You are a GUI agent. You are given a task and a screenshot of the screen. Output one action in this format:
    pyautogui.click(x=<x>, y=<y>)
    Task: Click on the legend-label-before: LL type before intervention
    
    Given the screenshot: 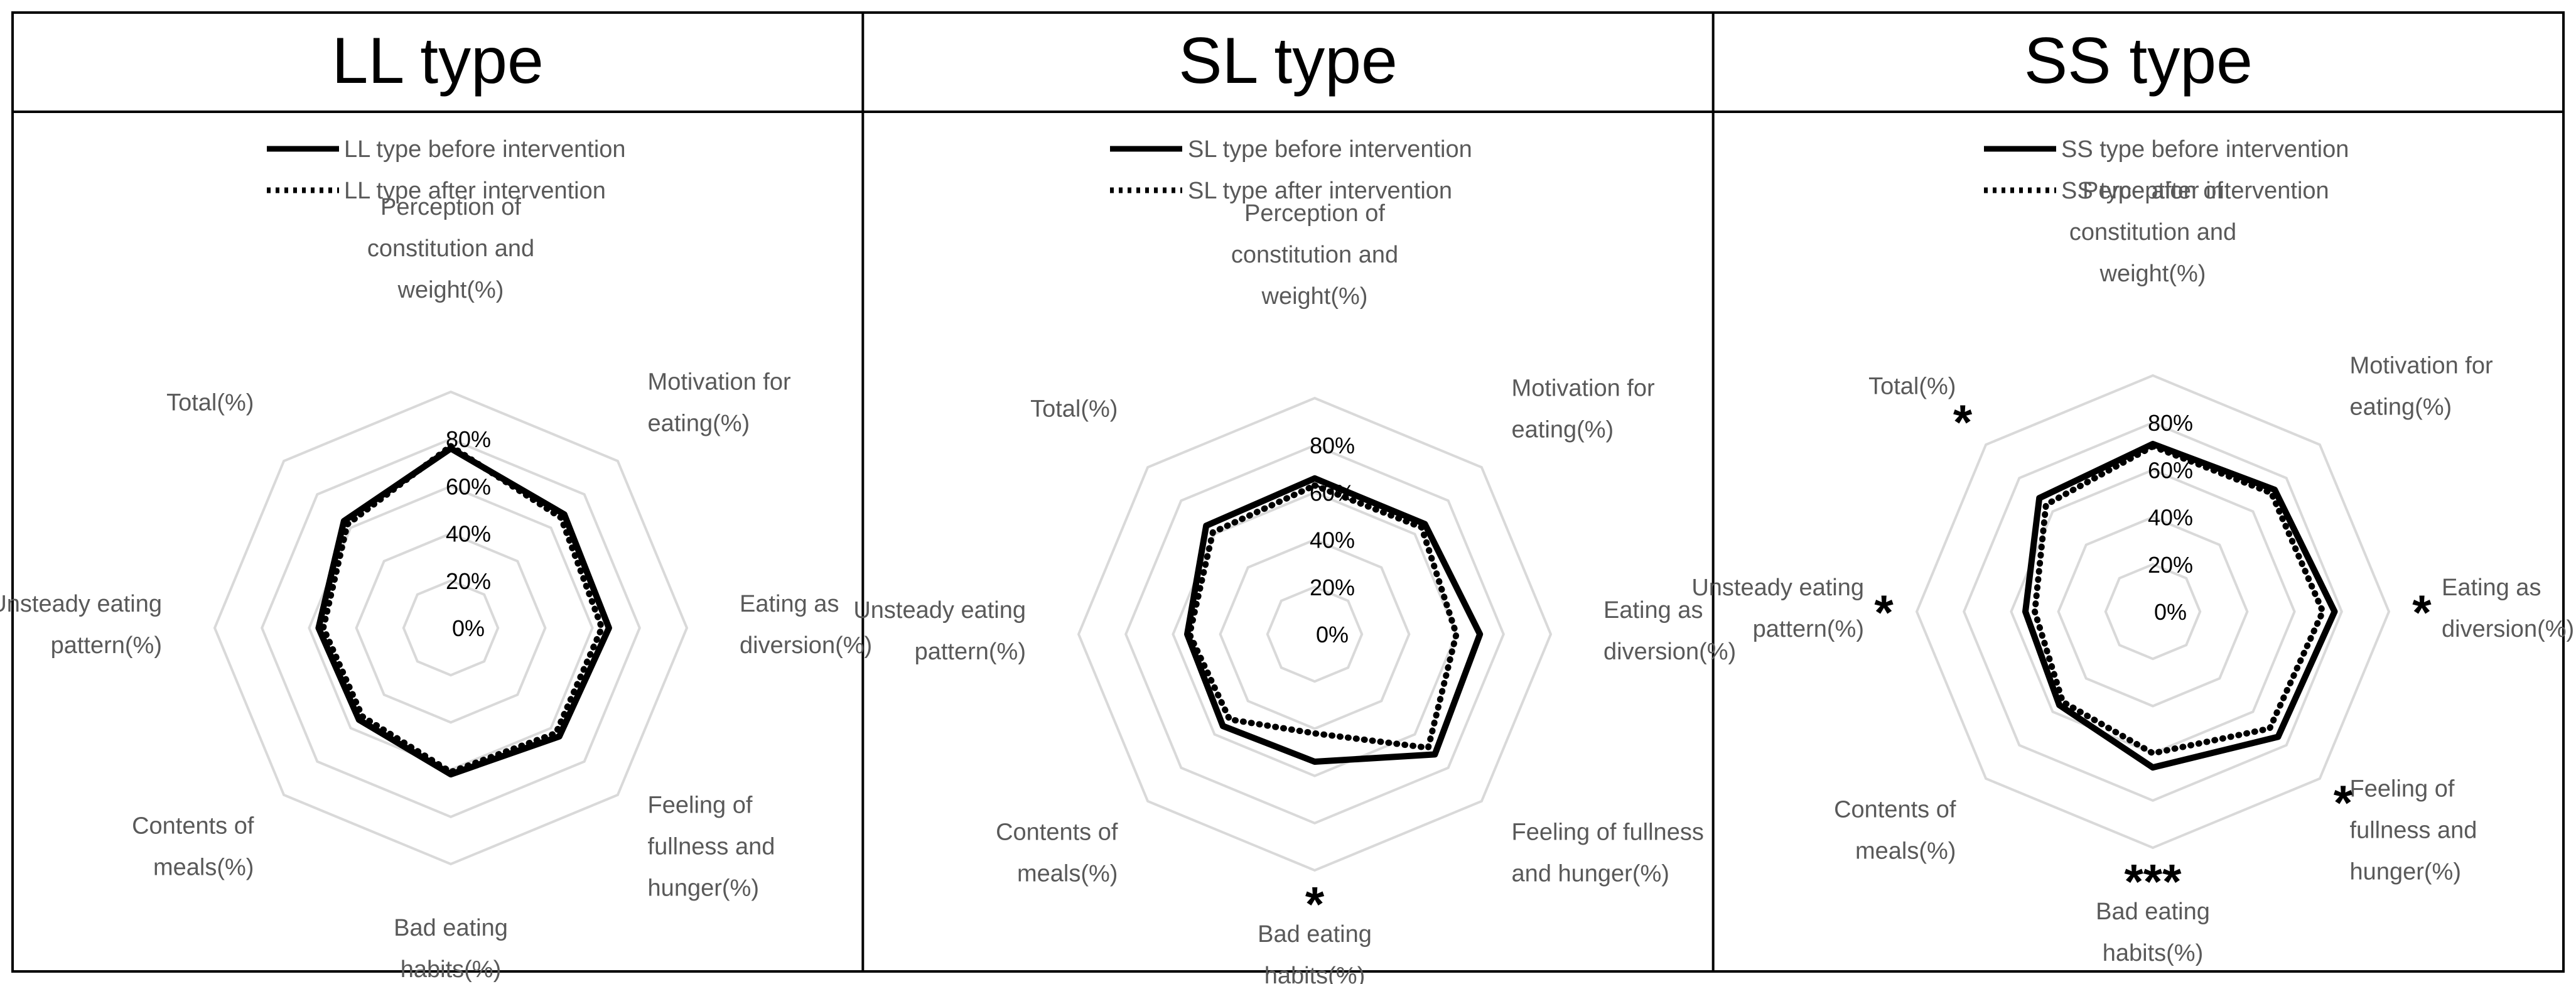 What is the action you would take?
    pyautogui.click(x=485, y=149)
    